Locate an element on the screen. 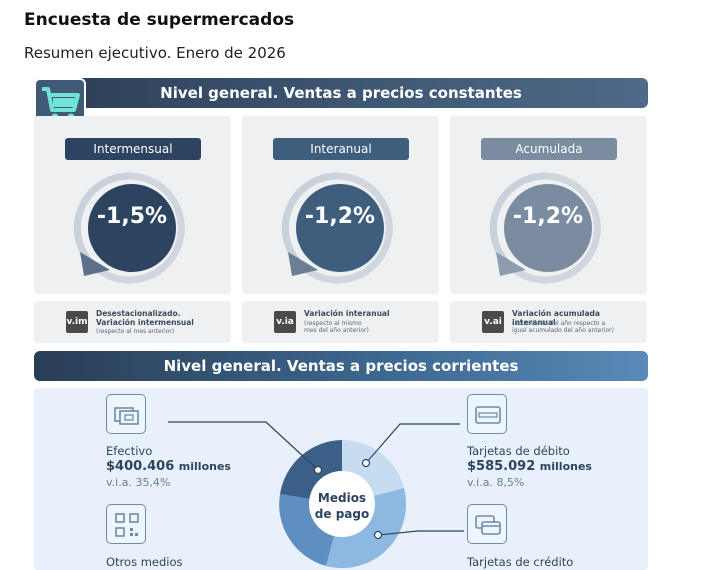 This screenshot has height=570, width=704. tag-vai: v.ai is located at coordinates (493, 322).